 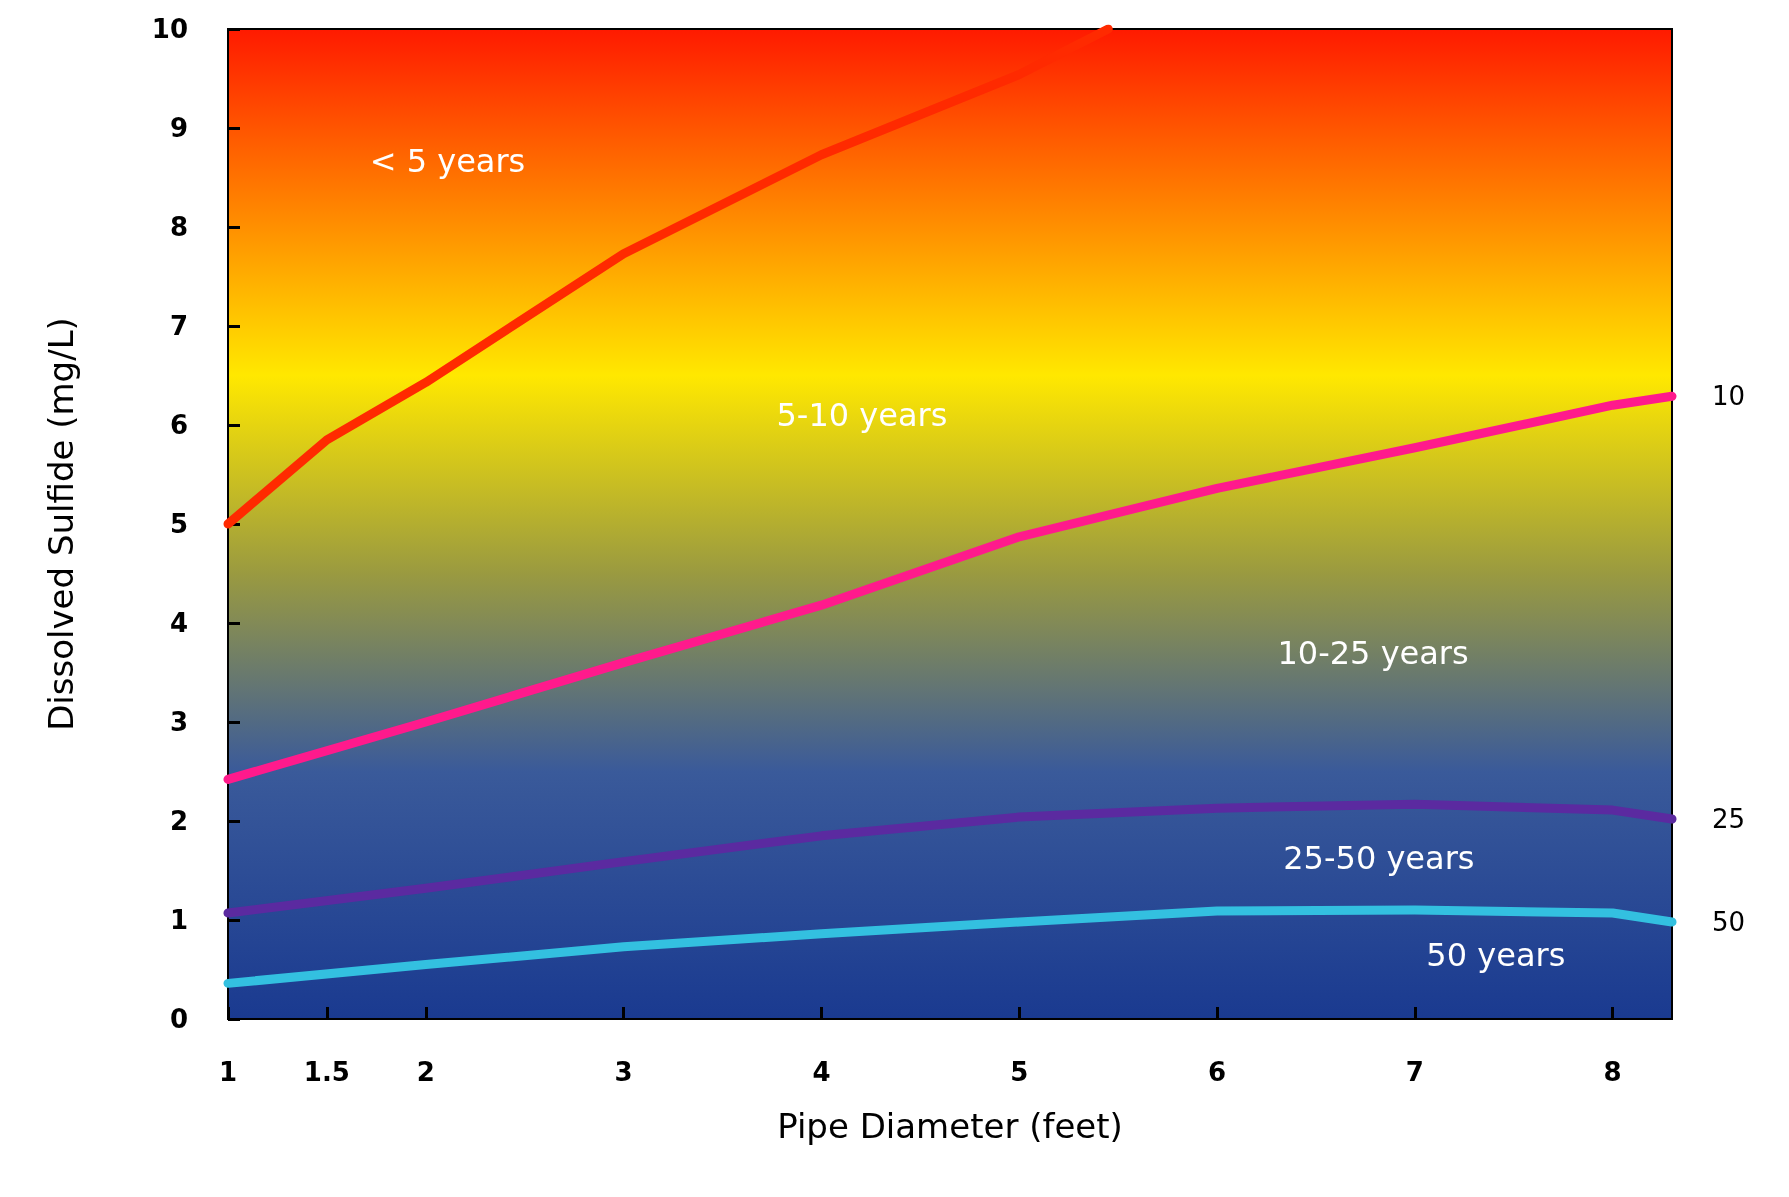 I want to click on series-label: 10, so click(x=1729, y=396).